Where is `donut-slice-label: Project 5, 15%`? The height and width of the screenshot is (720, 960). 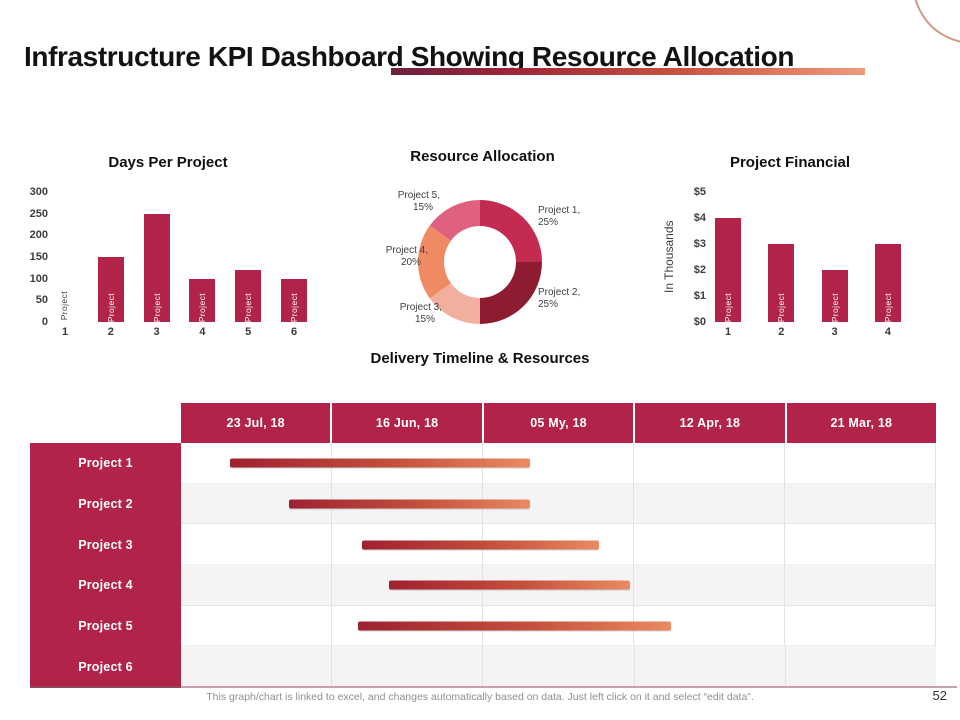
donut-slice-label: Project 5, 15% is located at coordinates (418, 201).